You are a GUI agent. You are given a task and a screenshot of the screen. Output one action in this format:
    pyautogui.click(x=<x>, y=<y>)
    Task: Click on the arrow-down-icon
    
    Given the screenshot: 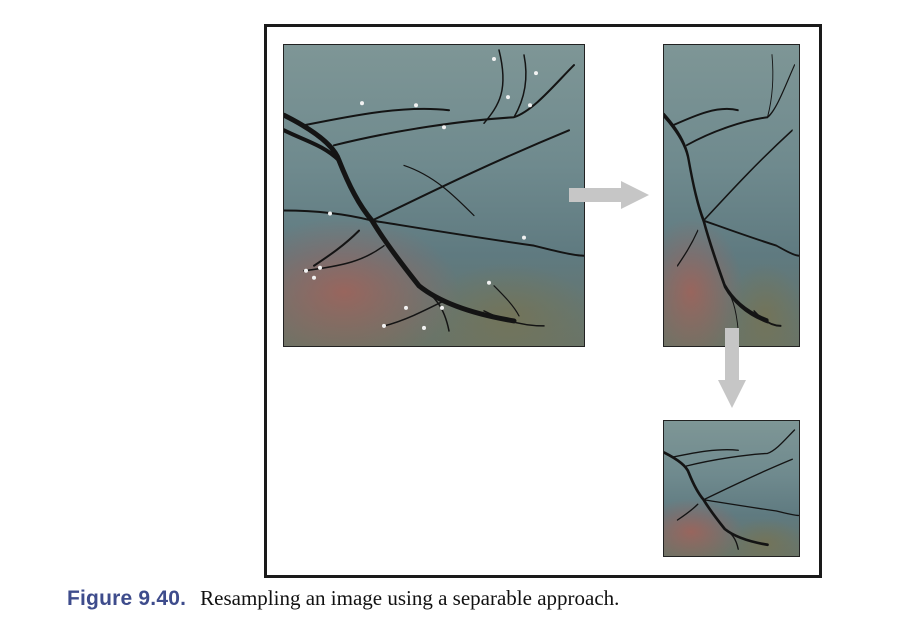 What is the action you would take?
    pyautogui.click(x=732, y=368)
    